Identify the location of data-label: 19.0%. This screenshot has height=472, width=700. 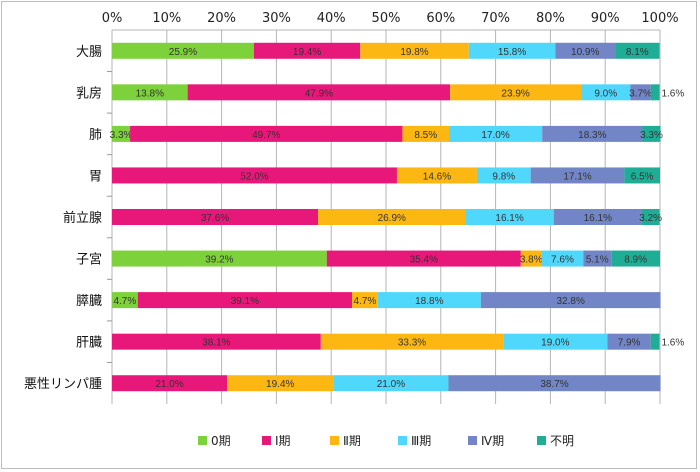
(555, 343).